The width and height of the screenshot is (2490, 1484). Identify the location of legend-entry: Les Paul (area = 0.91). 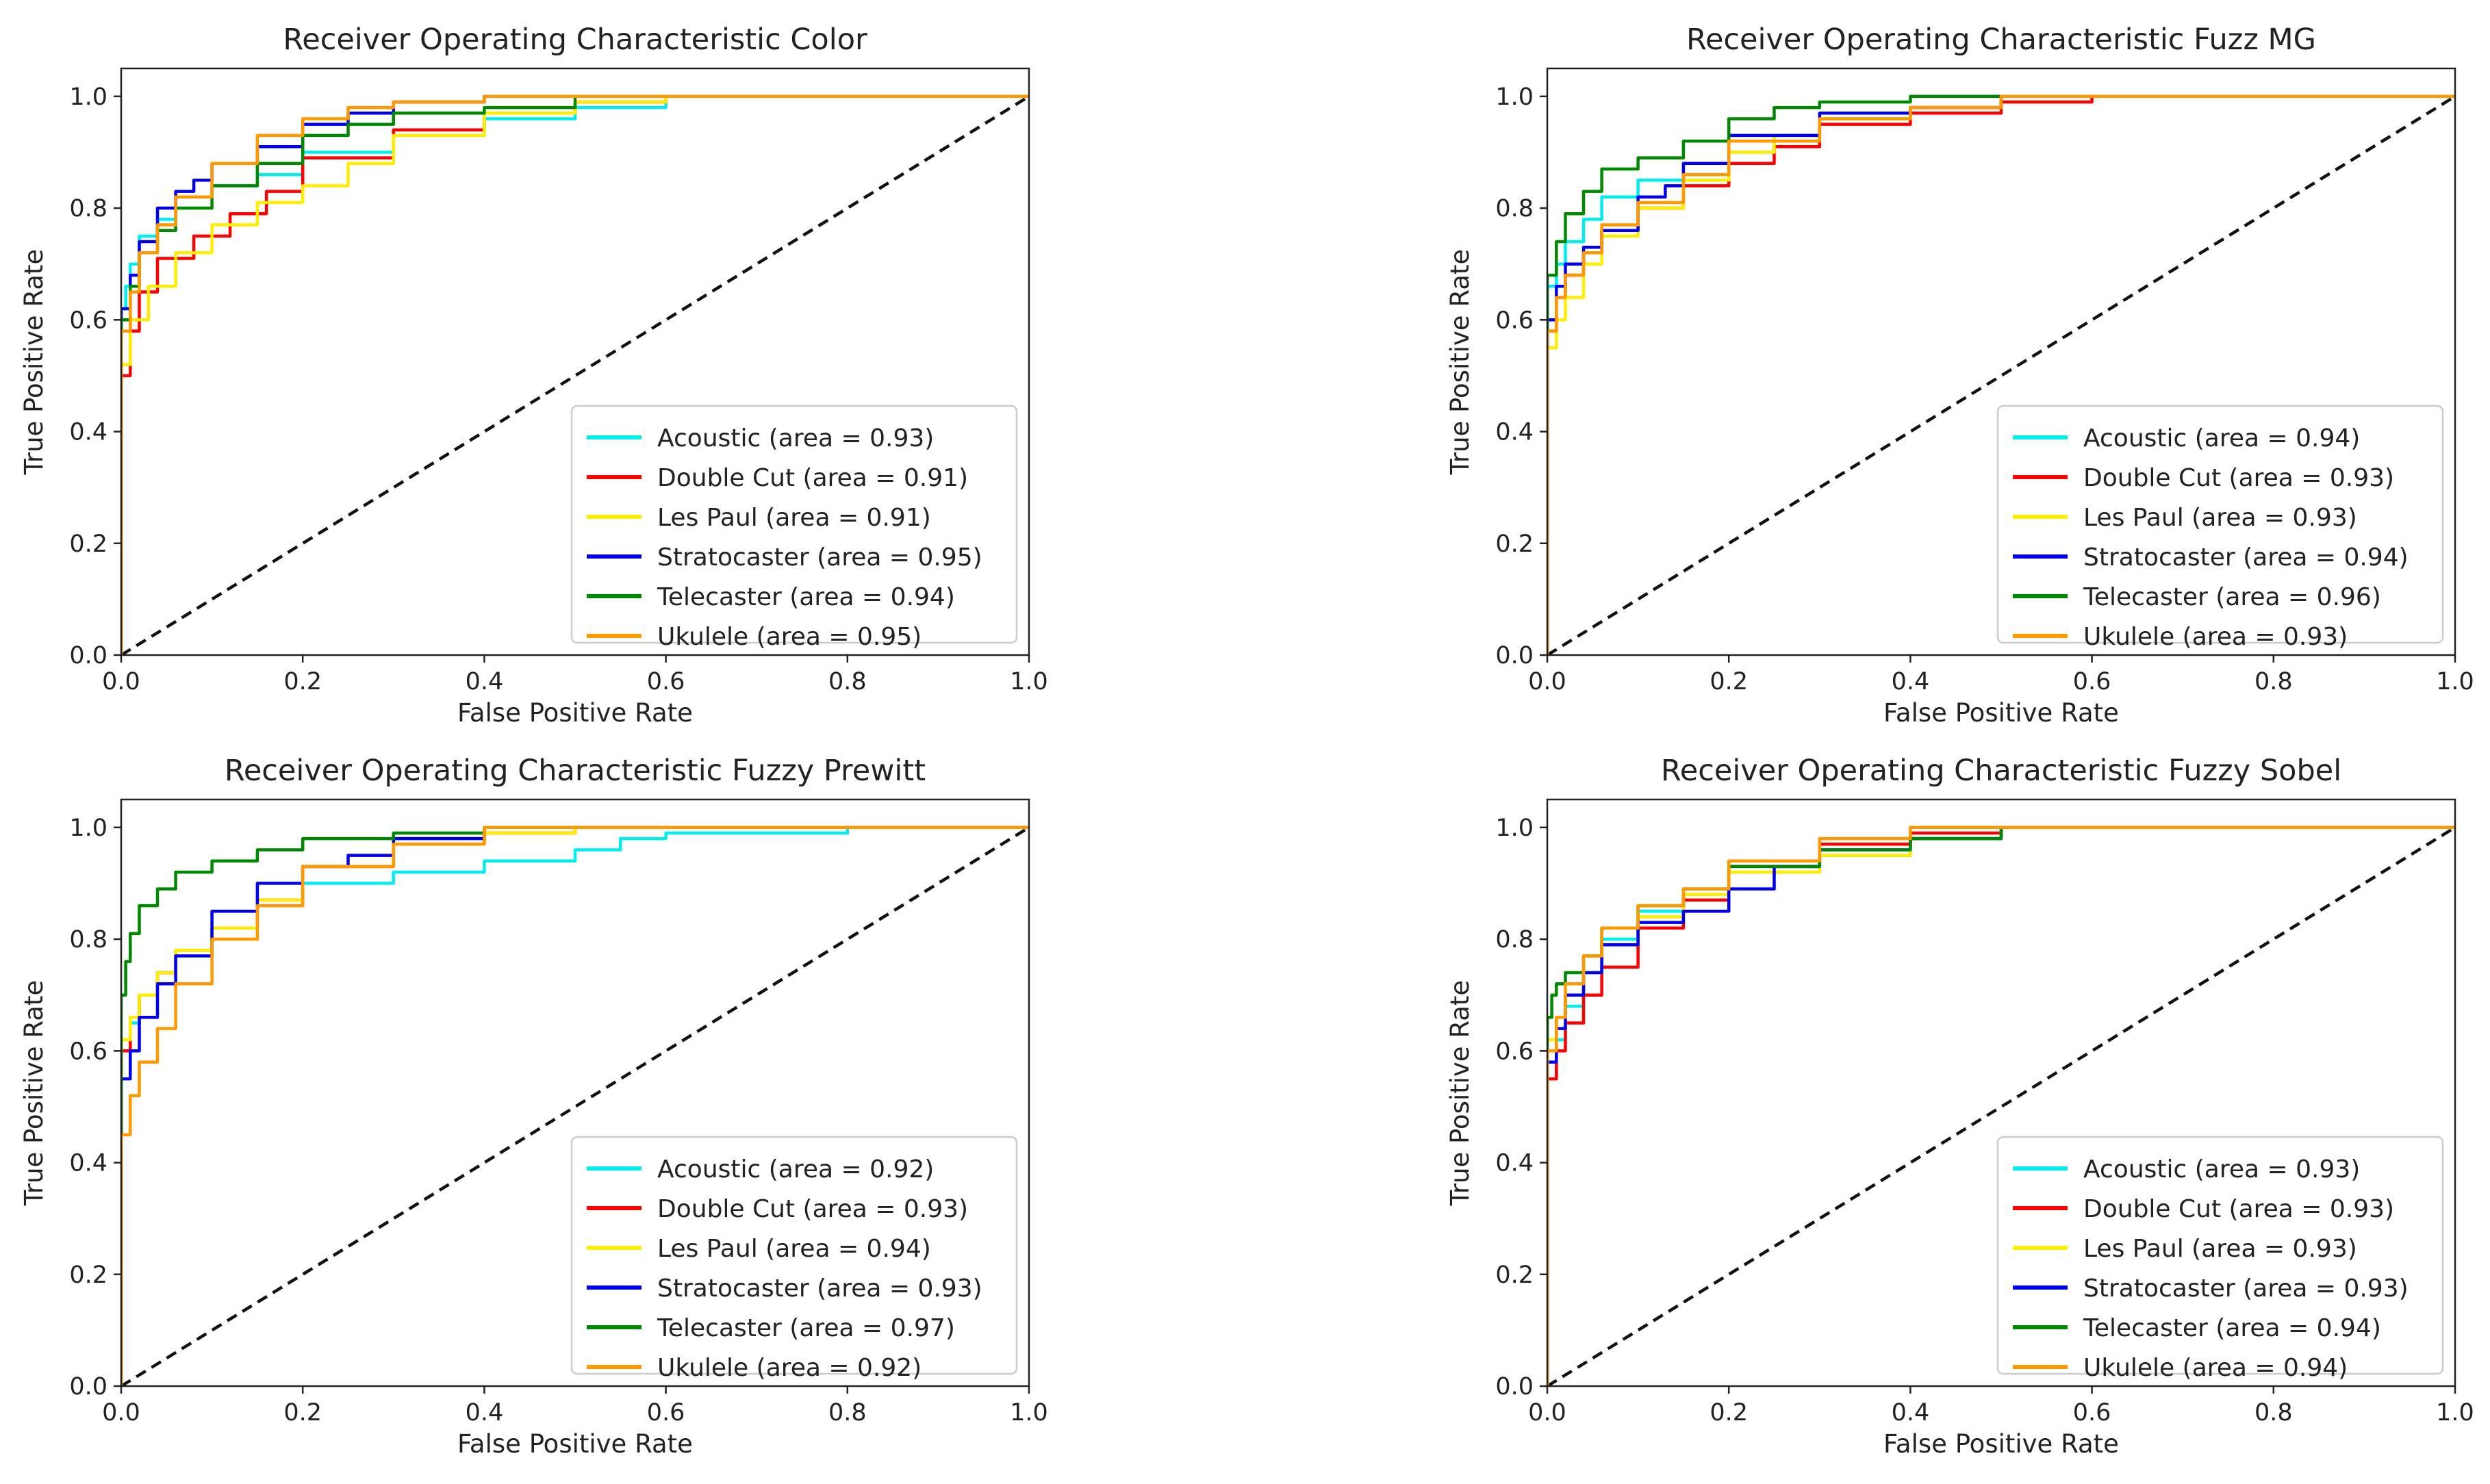
(794, 518).